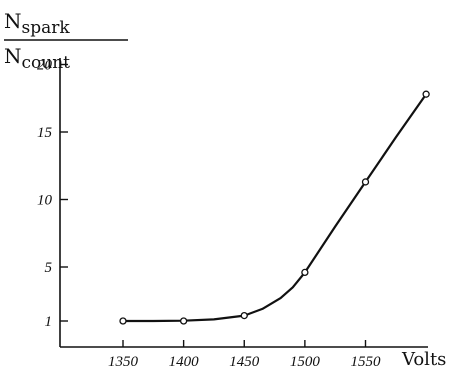 This screenshot has width=456, height=375. Describe the element at coordinates (184, 362) in the screenshot. I see `x-tick-label: 1400` at that location.